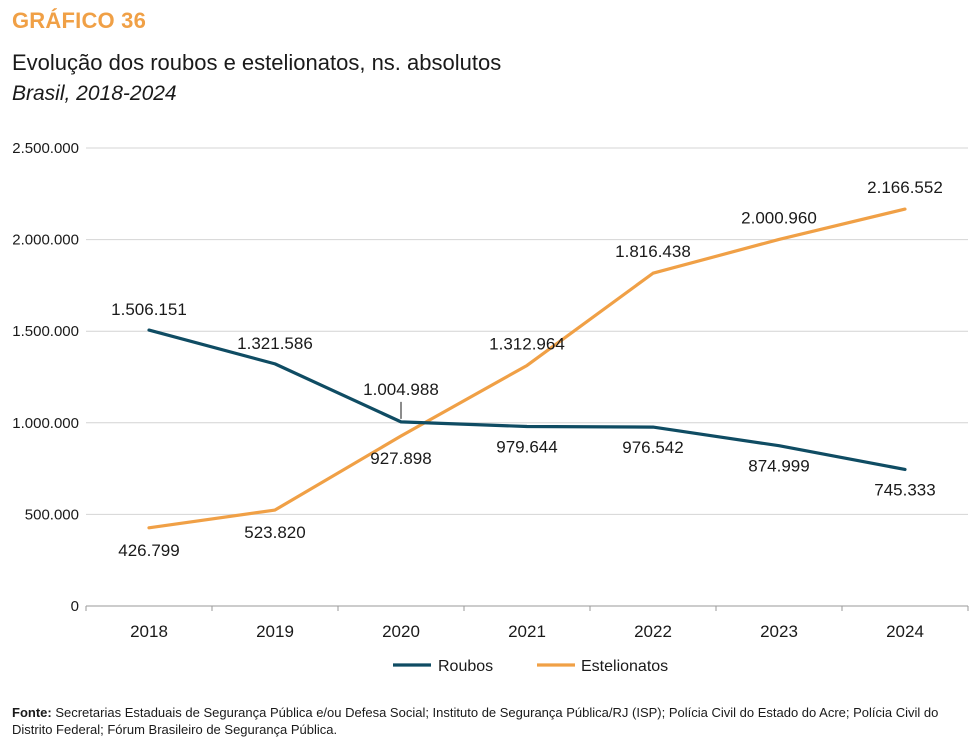 This screenshot has width=979, height=749. I want to click on x-tick-label: 2018, so click(149, 631).